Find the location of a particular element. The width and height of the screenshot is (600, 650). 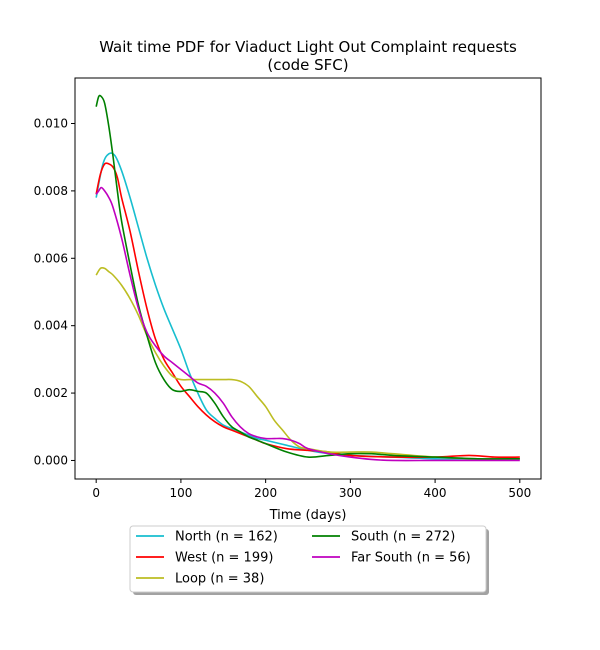

legend-label-0: North (n = 162) is located at coordinates (226, 537).